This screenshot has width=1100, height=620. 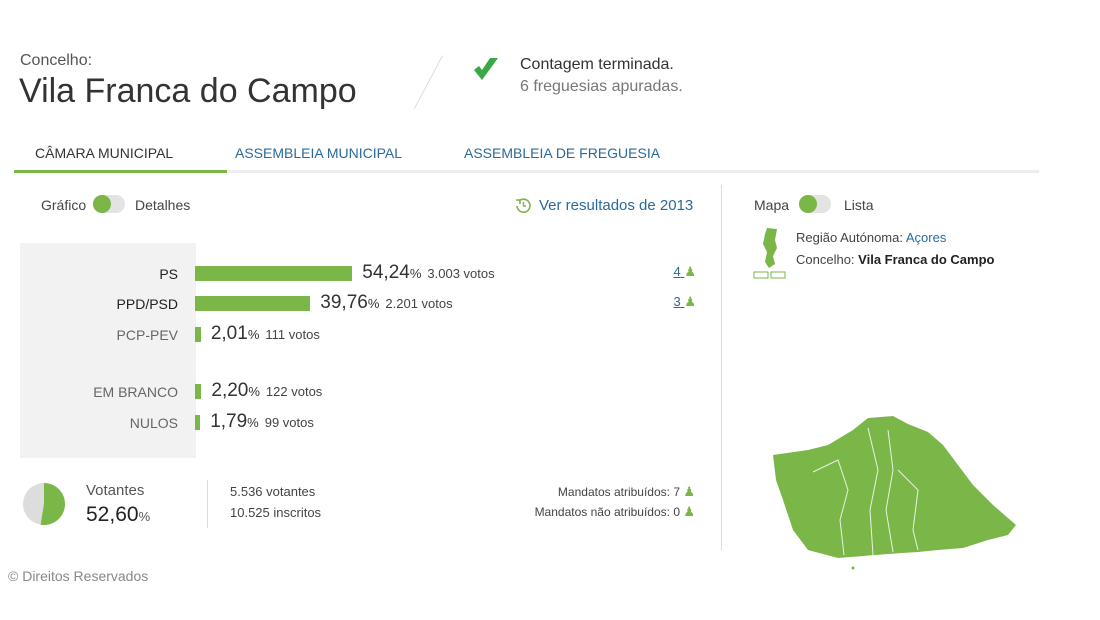 I want to click on result-row: PPD/PSD 39,76% 2.201 votos 3 ♟, so click(x=360, y=304).